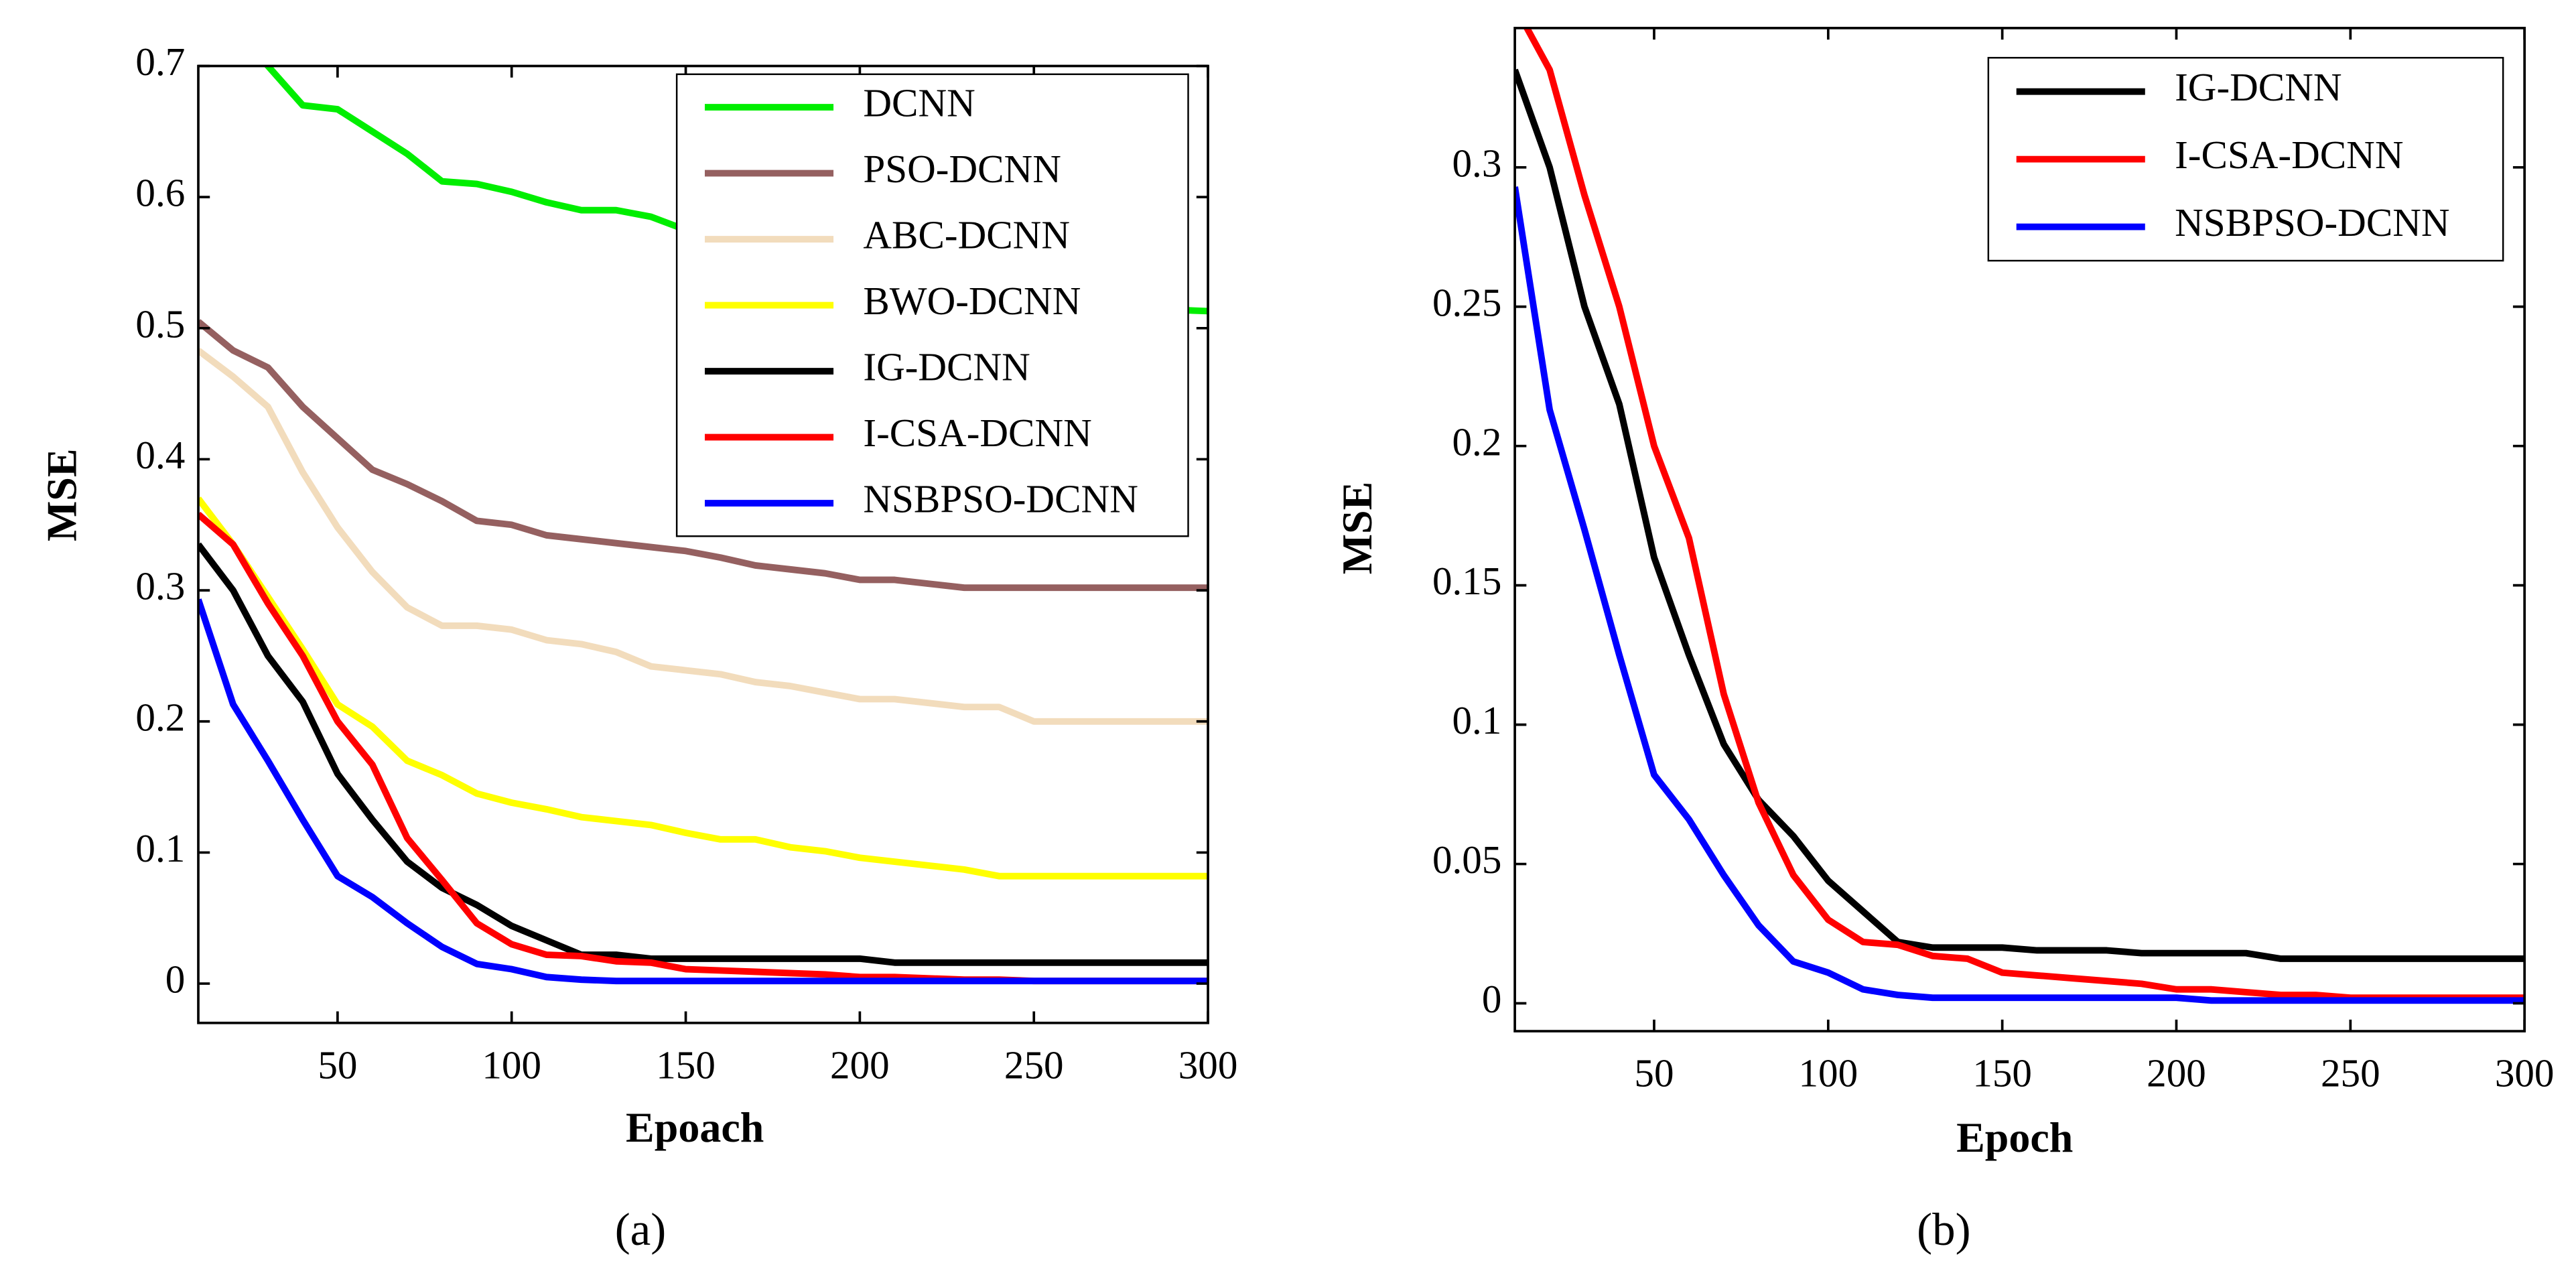  I want to click on y-tick-label: 0.25, so click(1466, 302).